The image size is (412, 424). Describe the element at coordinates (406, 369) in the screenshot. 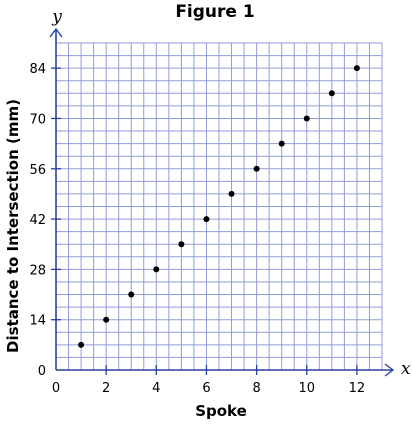

I see `x-variable-label: x` at that location.